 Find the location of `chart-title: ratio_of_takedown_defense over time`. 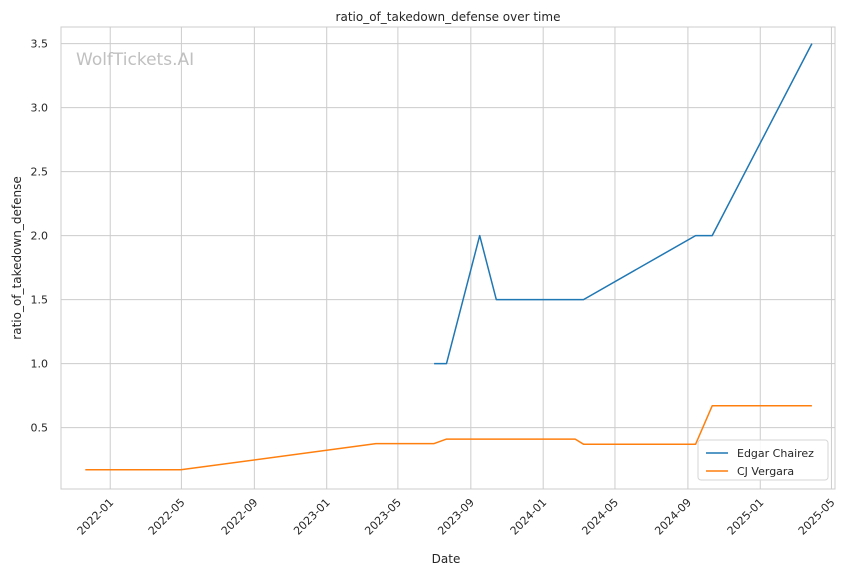

chart-title: ratio_of_takedown_defense over time is located at coordinates (448, 17).